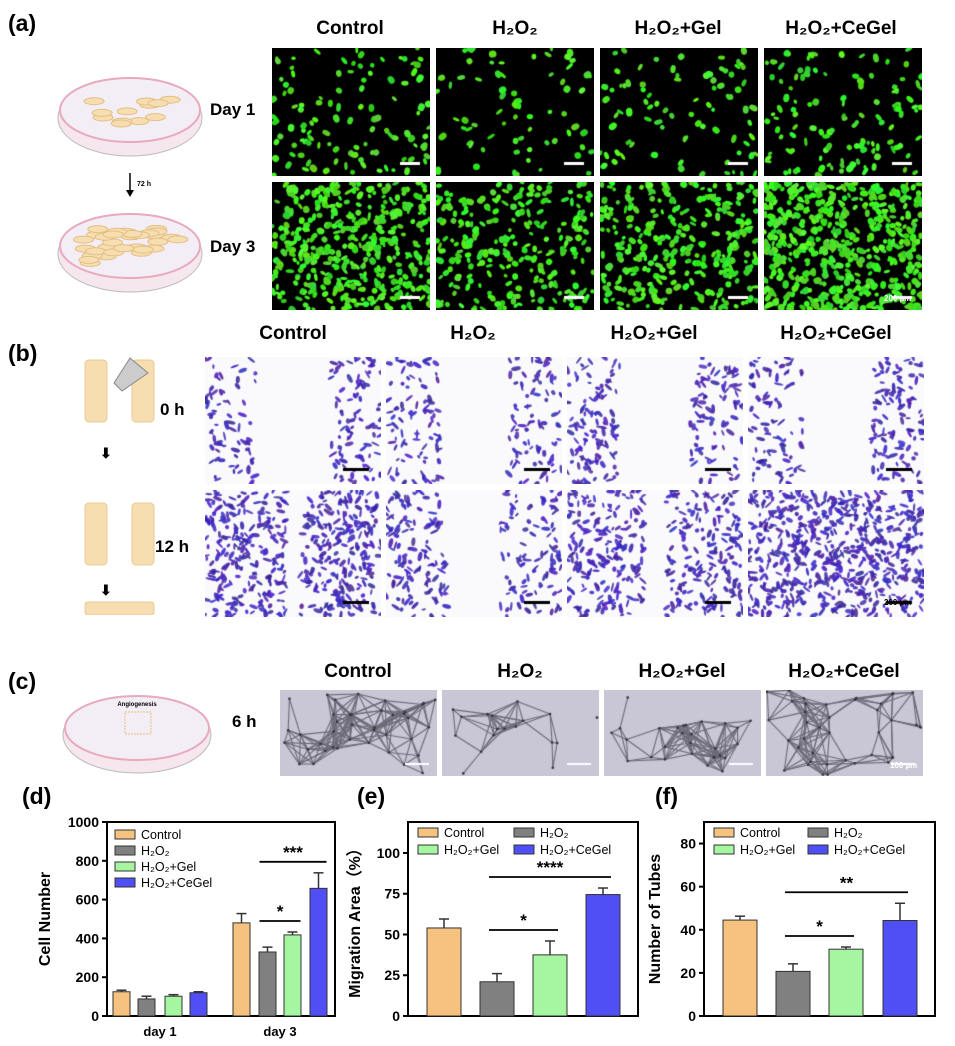  What do you see at coordinates (836, 553) in the screenshot?
I see `image-b-12h-h2o2-cegel` at bounding box center [836, 553].